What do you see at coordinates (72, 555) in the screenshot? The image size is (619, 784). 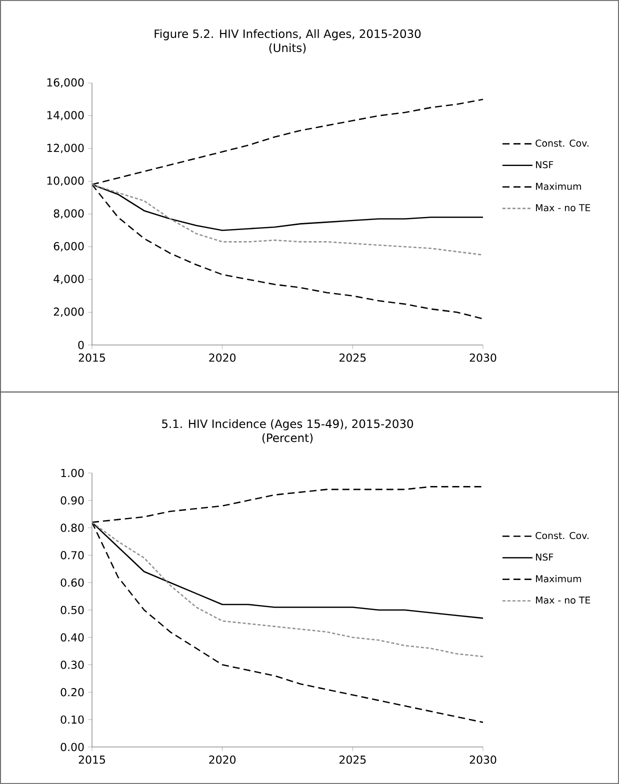 I see `y-tick-label: 0.70` at bounding box center [72, 555].